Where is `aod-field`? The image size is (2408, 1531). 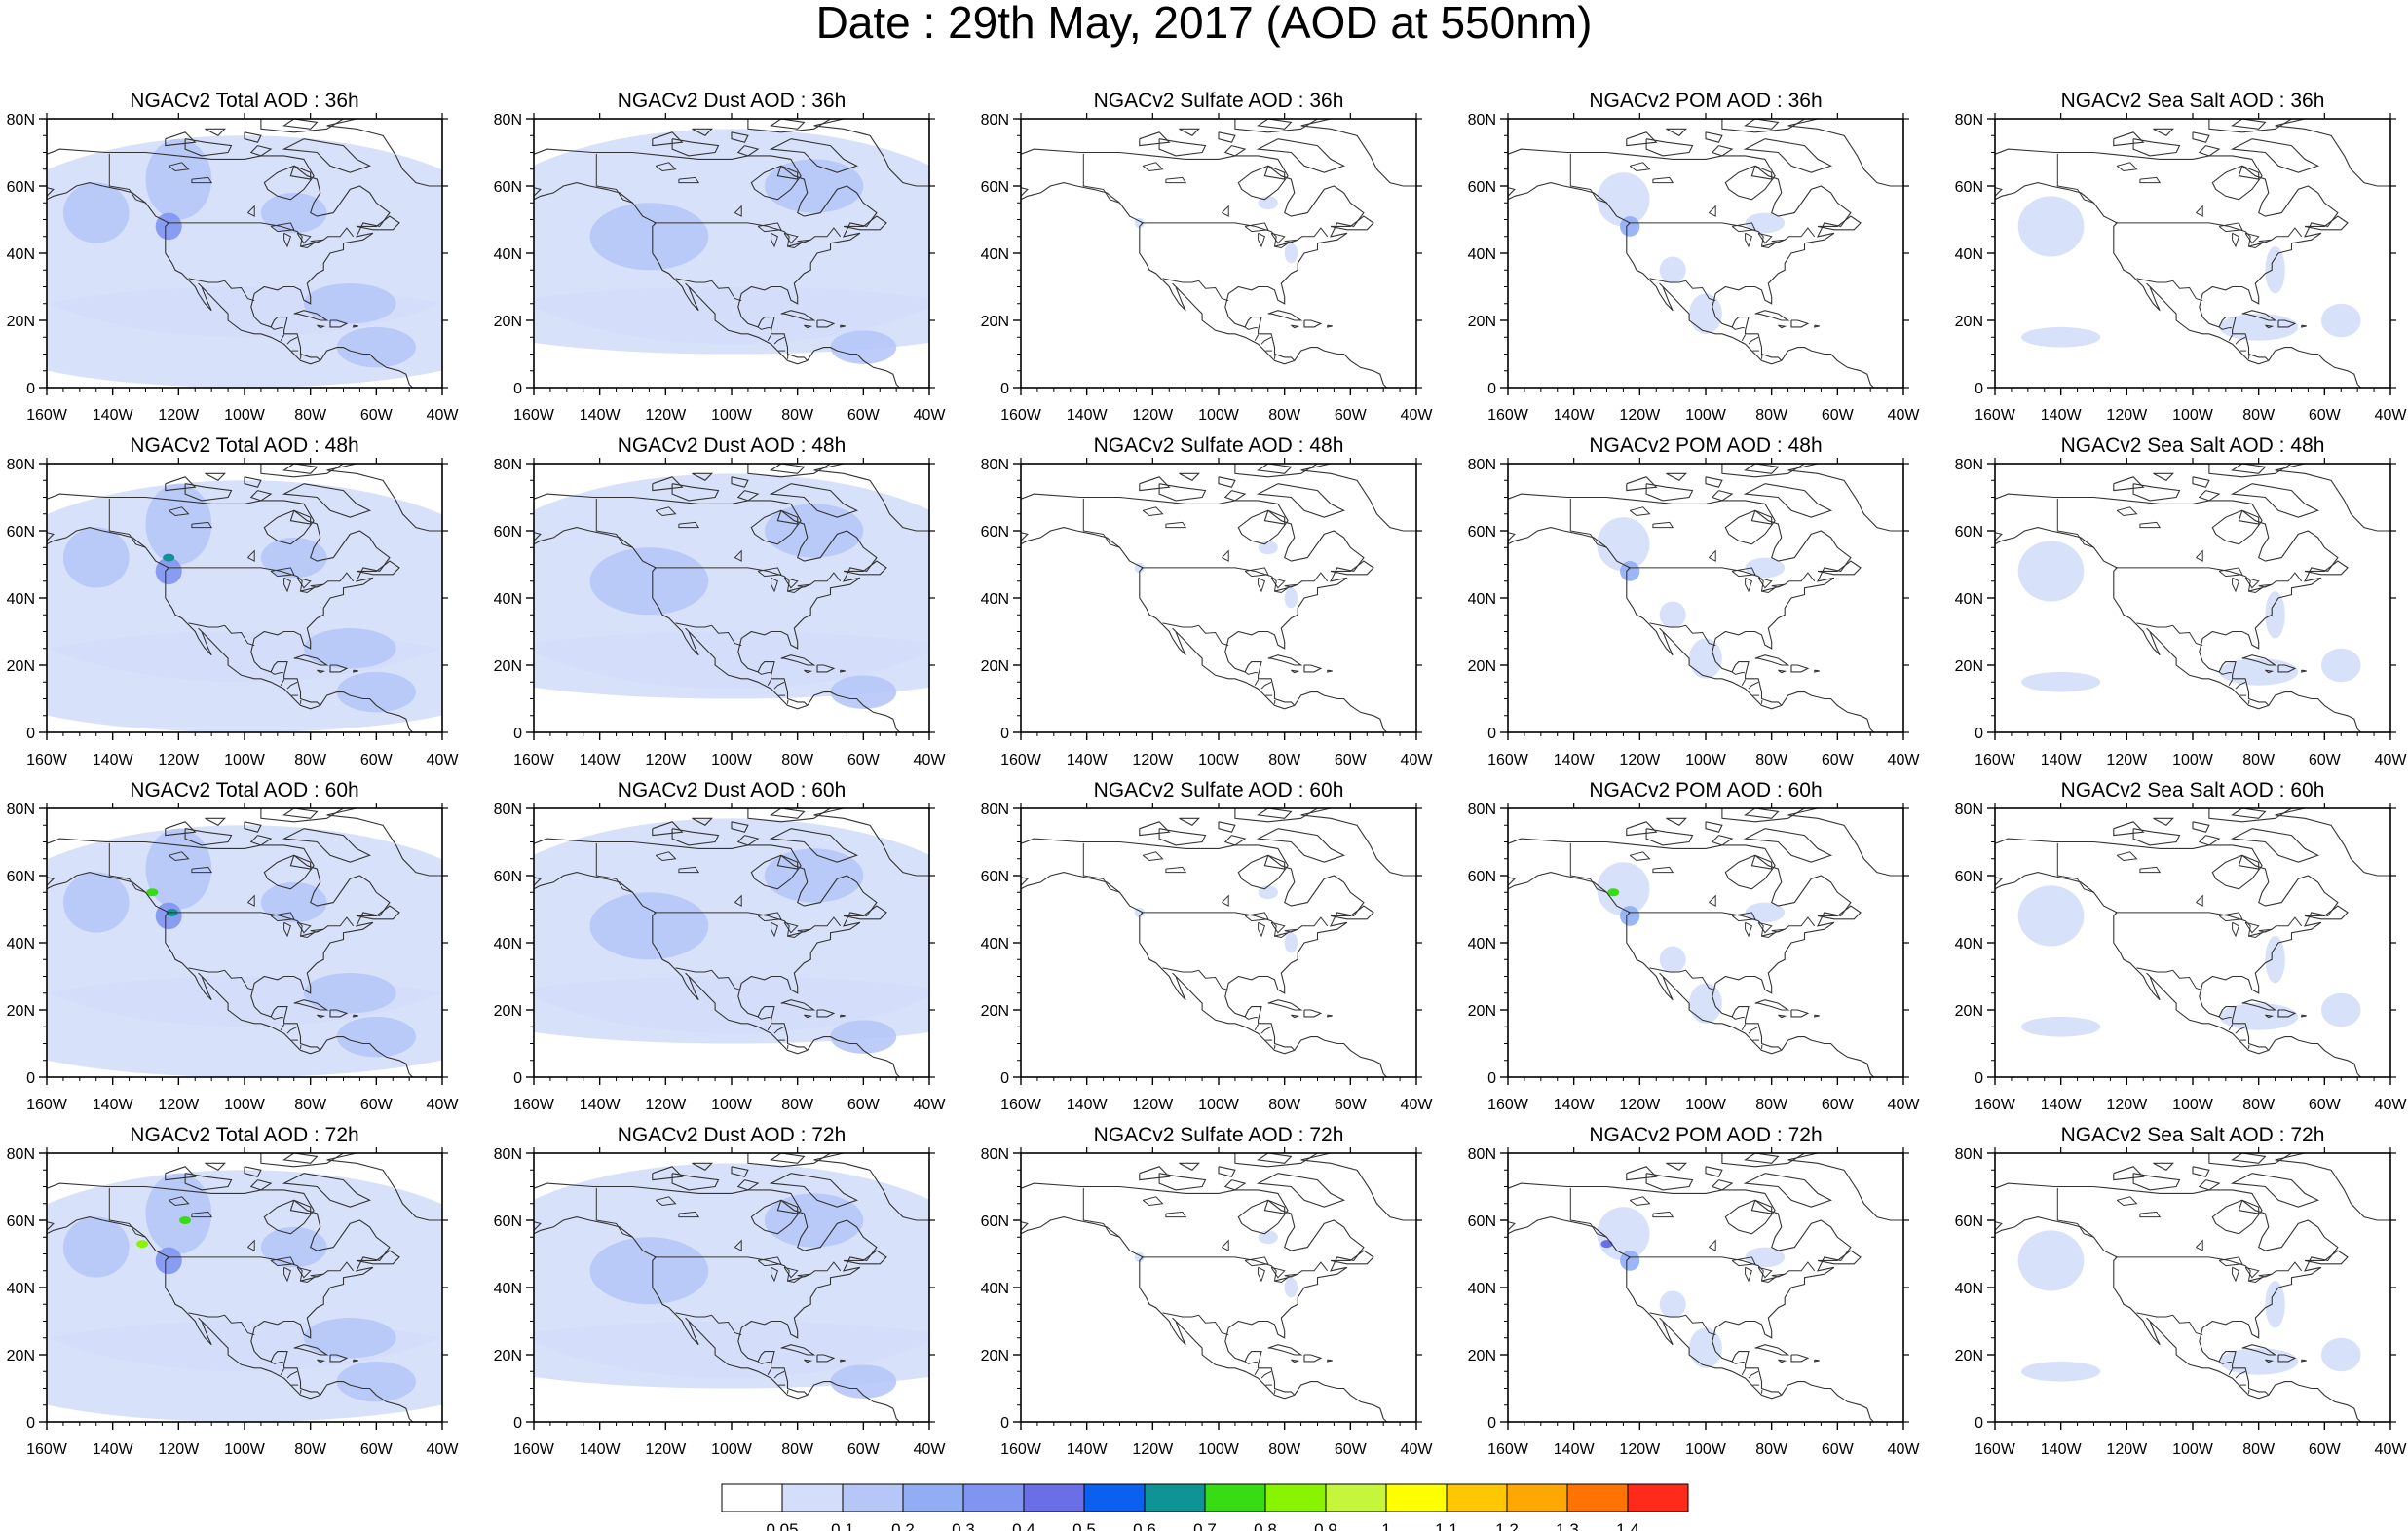
aod-field is located at coordinates (244, 1287).